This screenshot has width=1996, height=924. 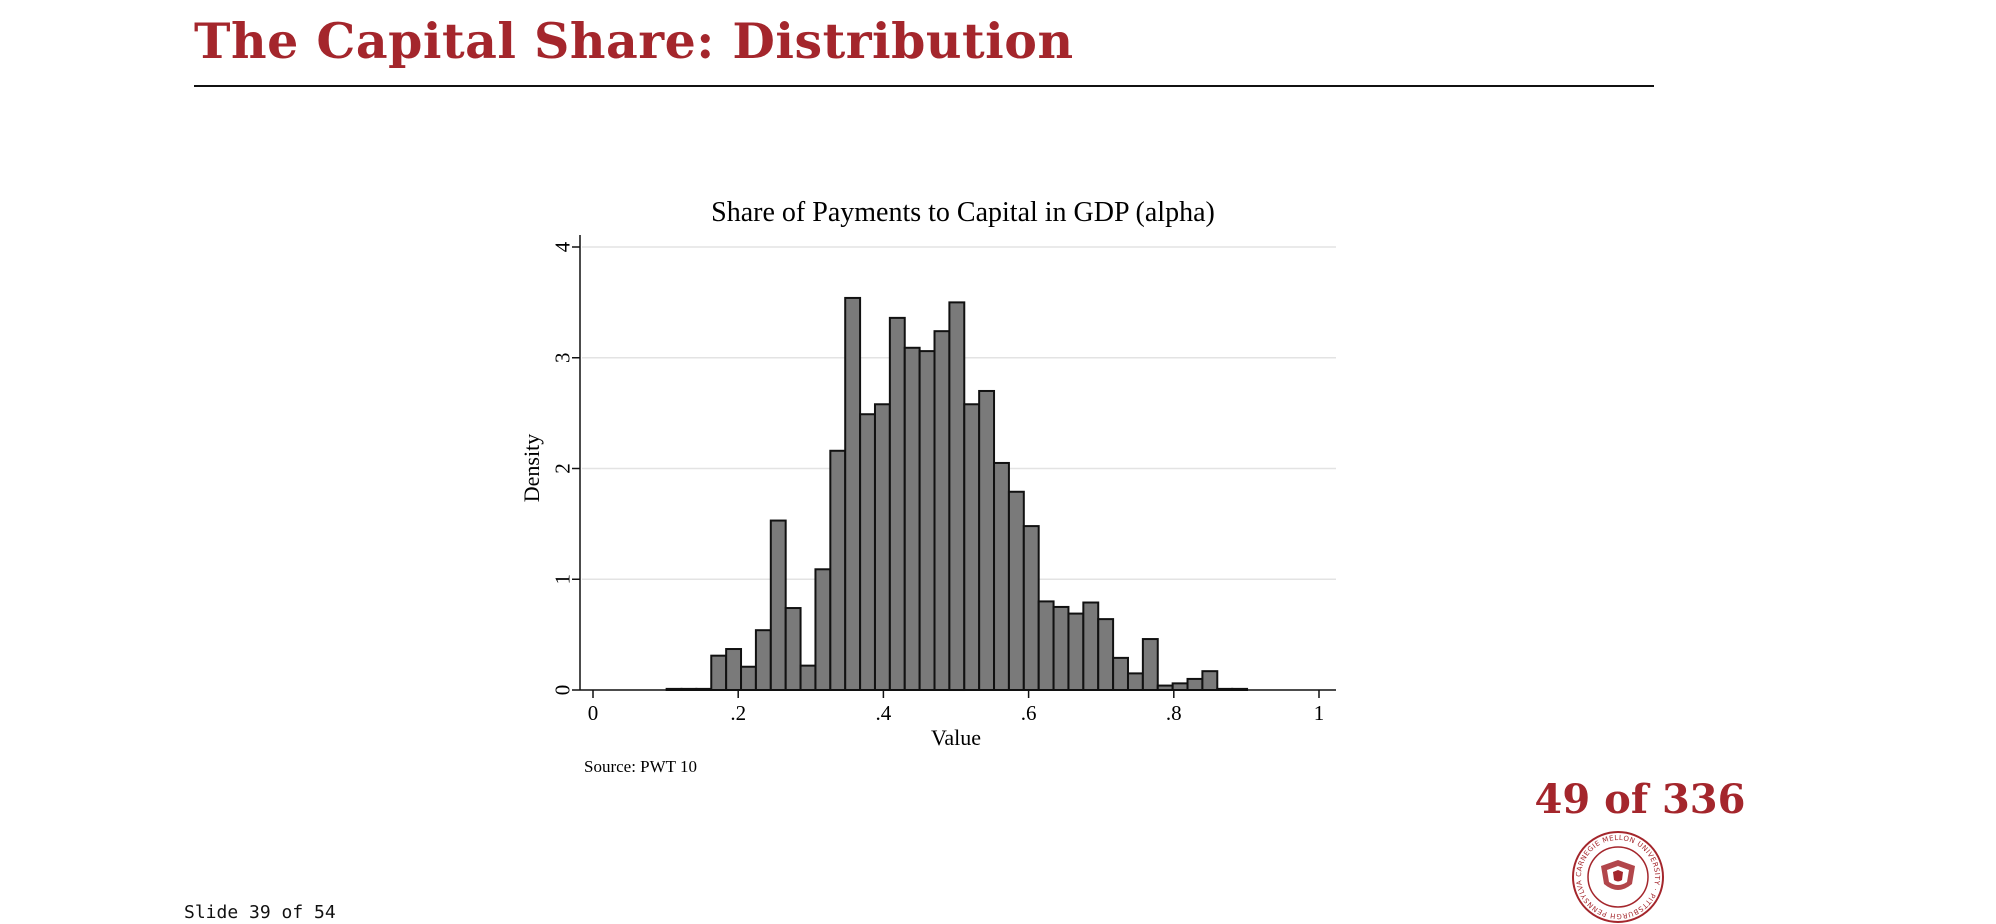 I want to click on y-axis-label: Density, so click(x=531, y=468).